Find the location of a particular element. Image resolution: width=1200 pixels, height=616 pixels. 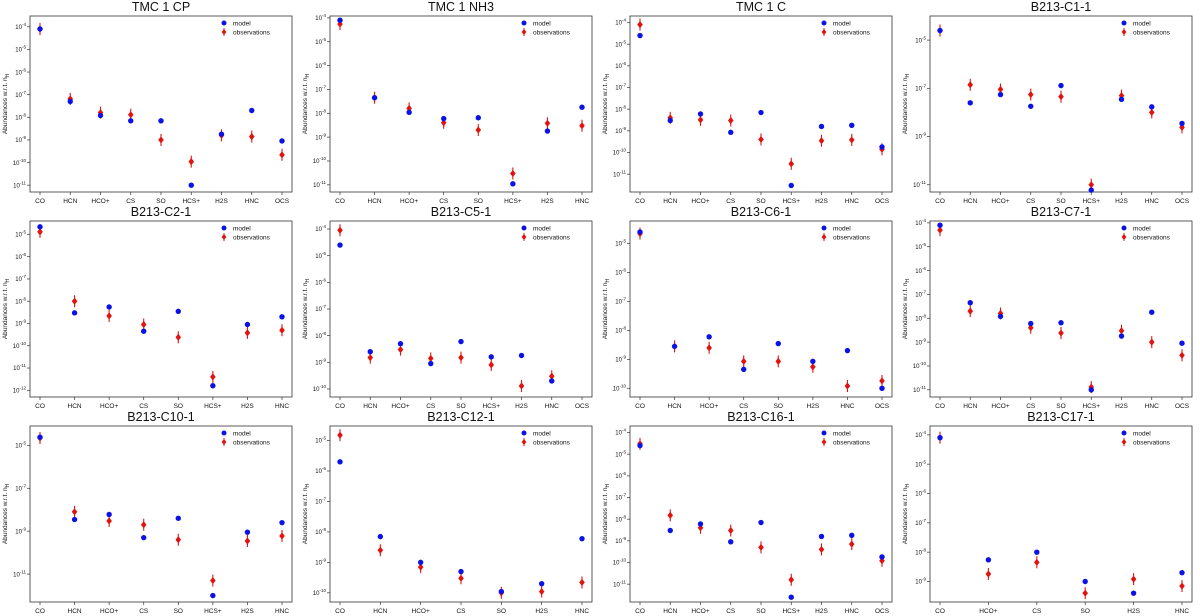

x-tick-label: OCS is located at coordinates (282, 201).